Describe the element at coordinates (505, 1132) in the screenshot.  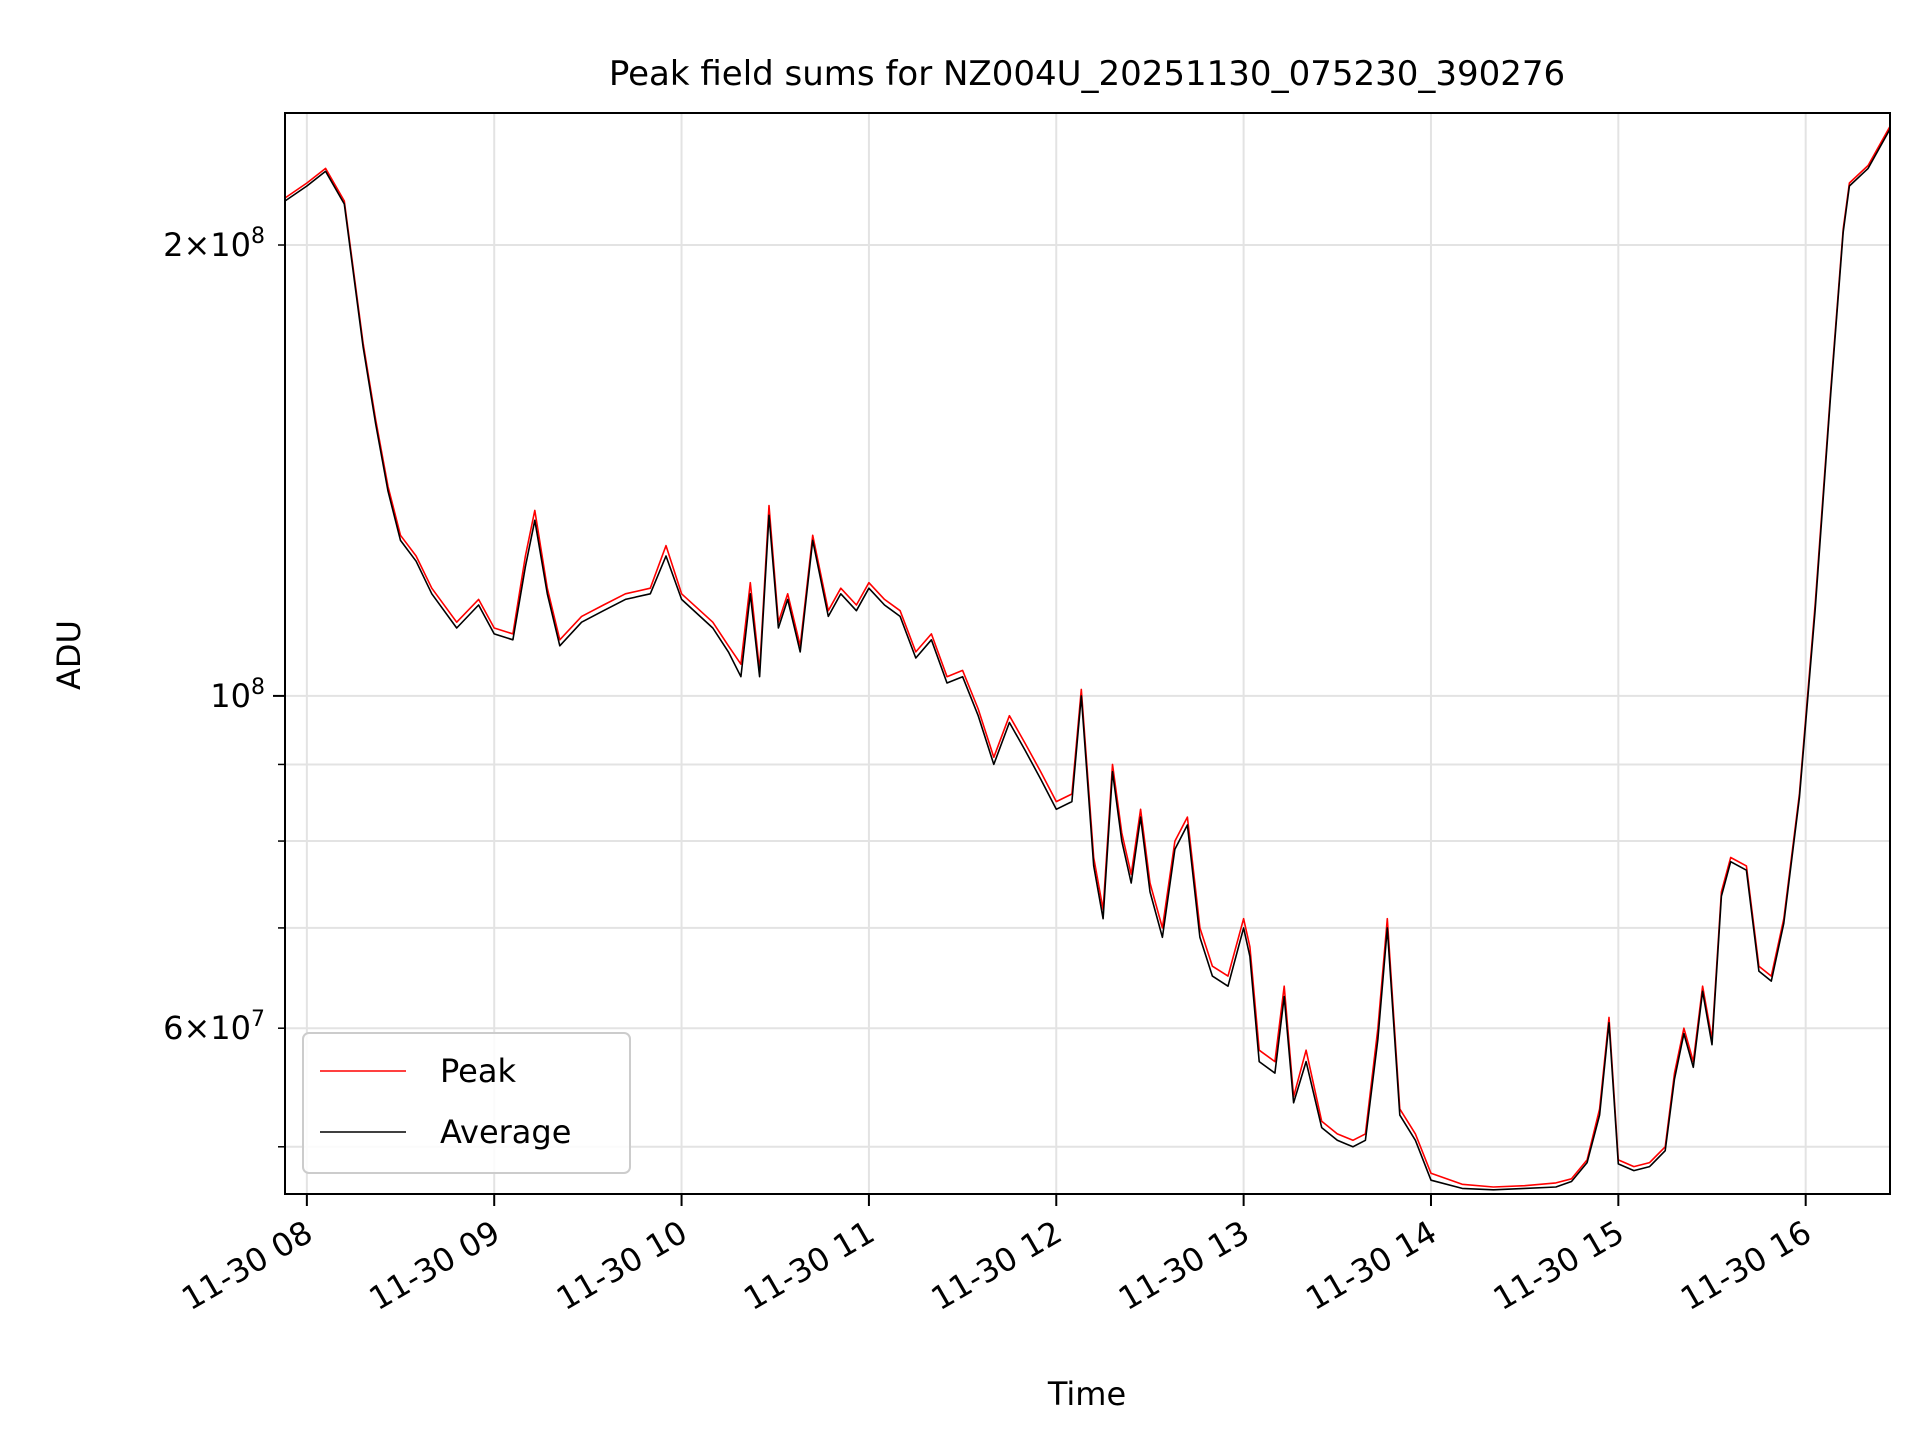
I see `legend-label-average: Average` at that location.